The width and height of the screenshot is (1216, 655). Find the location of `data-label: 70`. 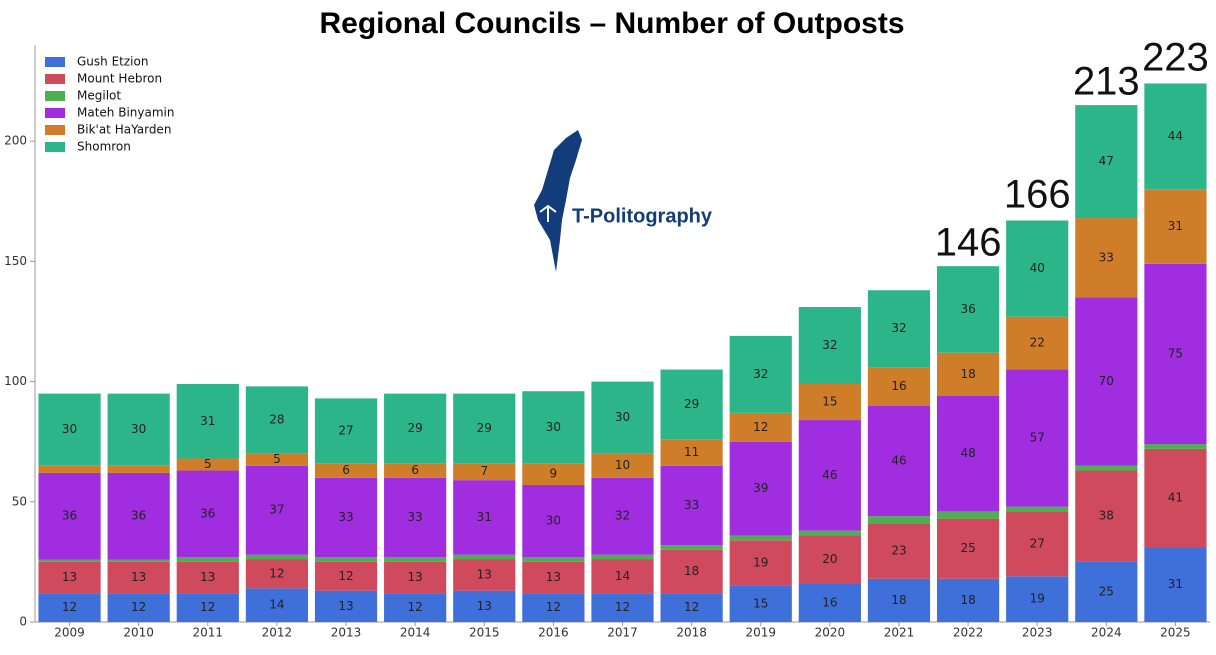

data-label: 70 is located at coordinates (1106, 381).